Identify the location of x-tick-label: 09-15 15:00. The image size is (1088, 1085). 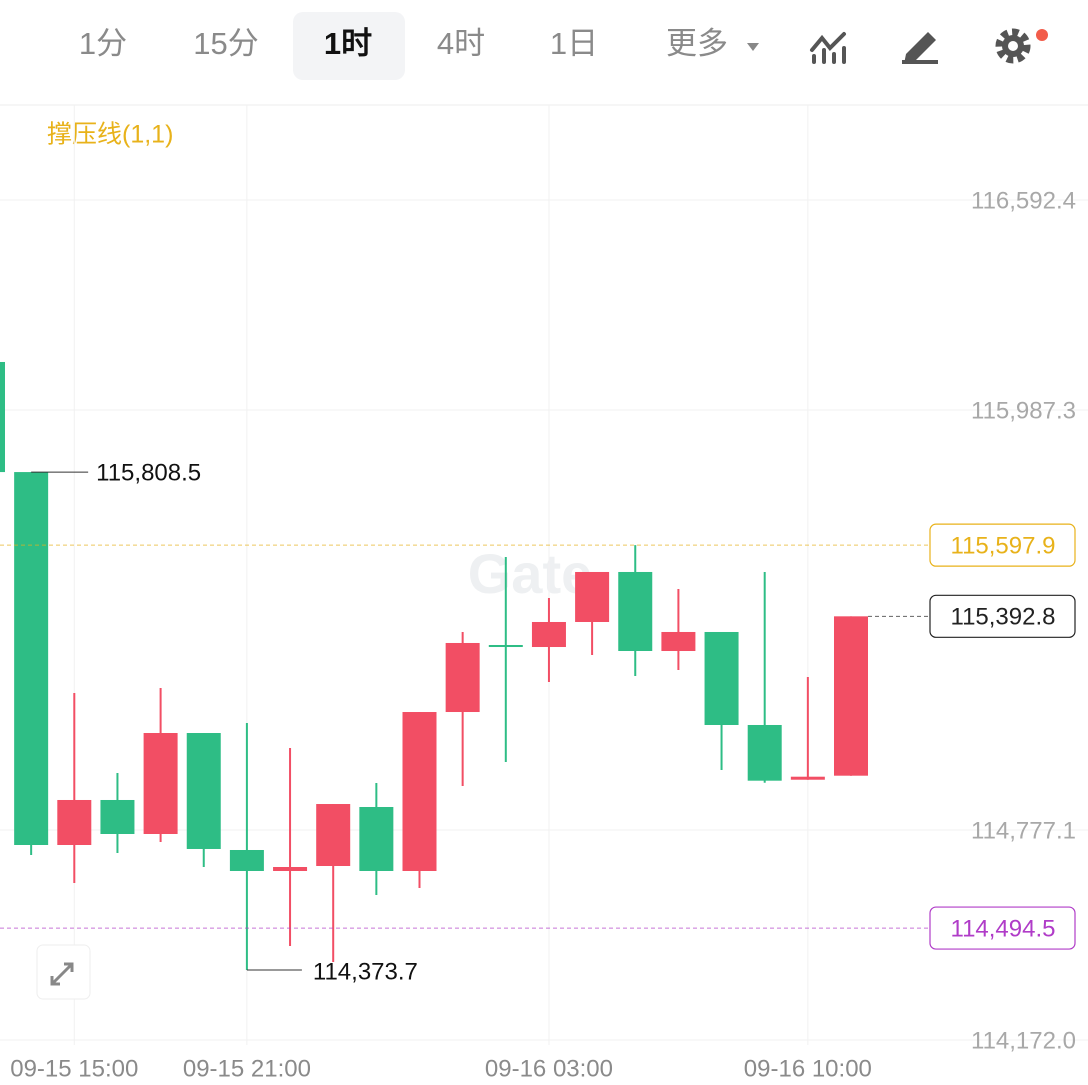
(74, 1068).